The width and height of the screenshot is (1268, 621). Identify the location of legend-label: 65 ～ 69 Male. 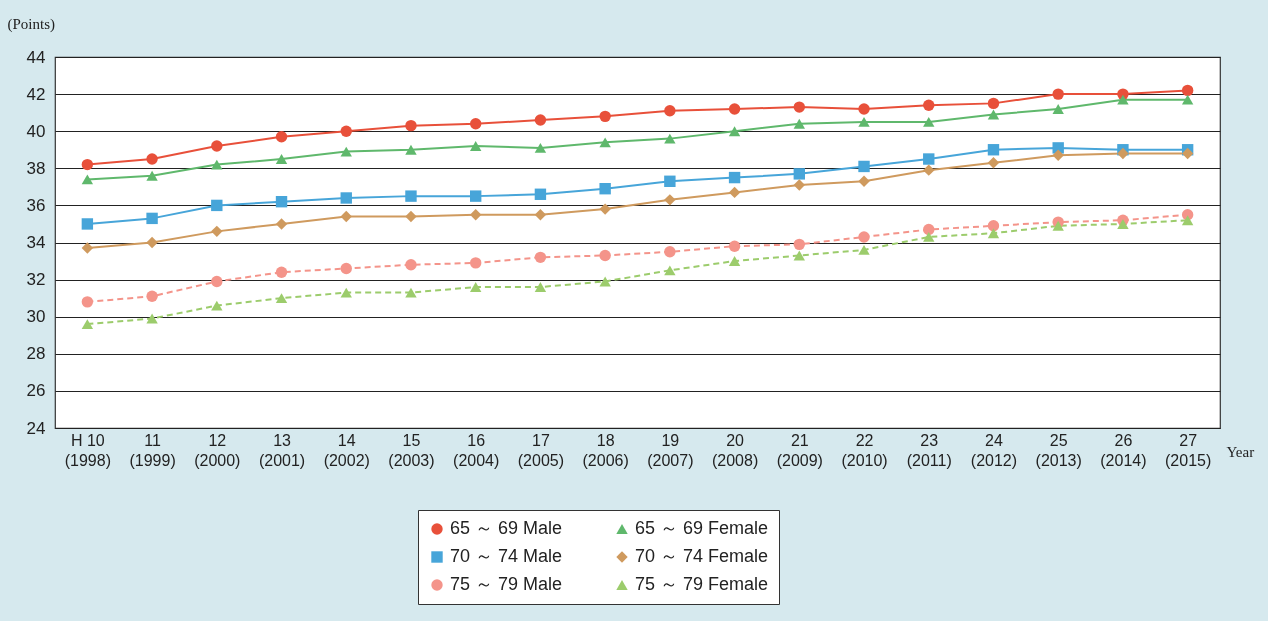
(506, 528).